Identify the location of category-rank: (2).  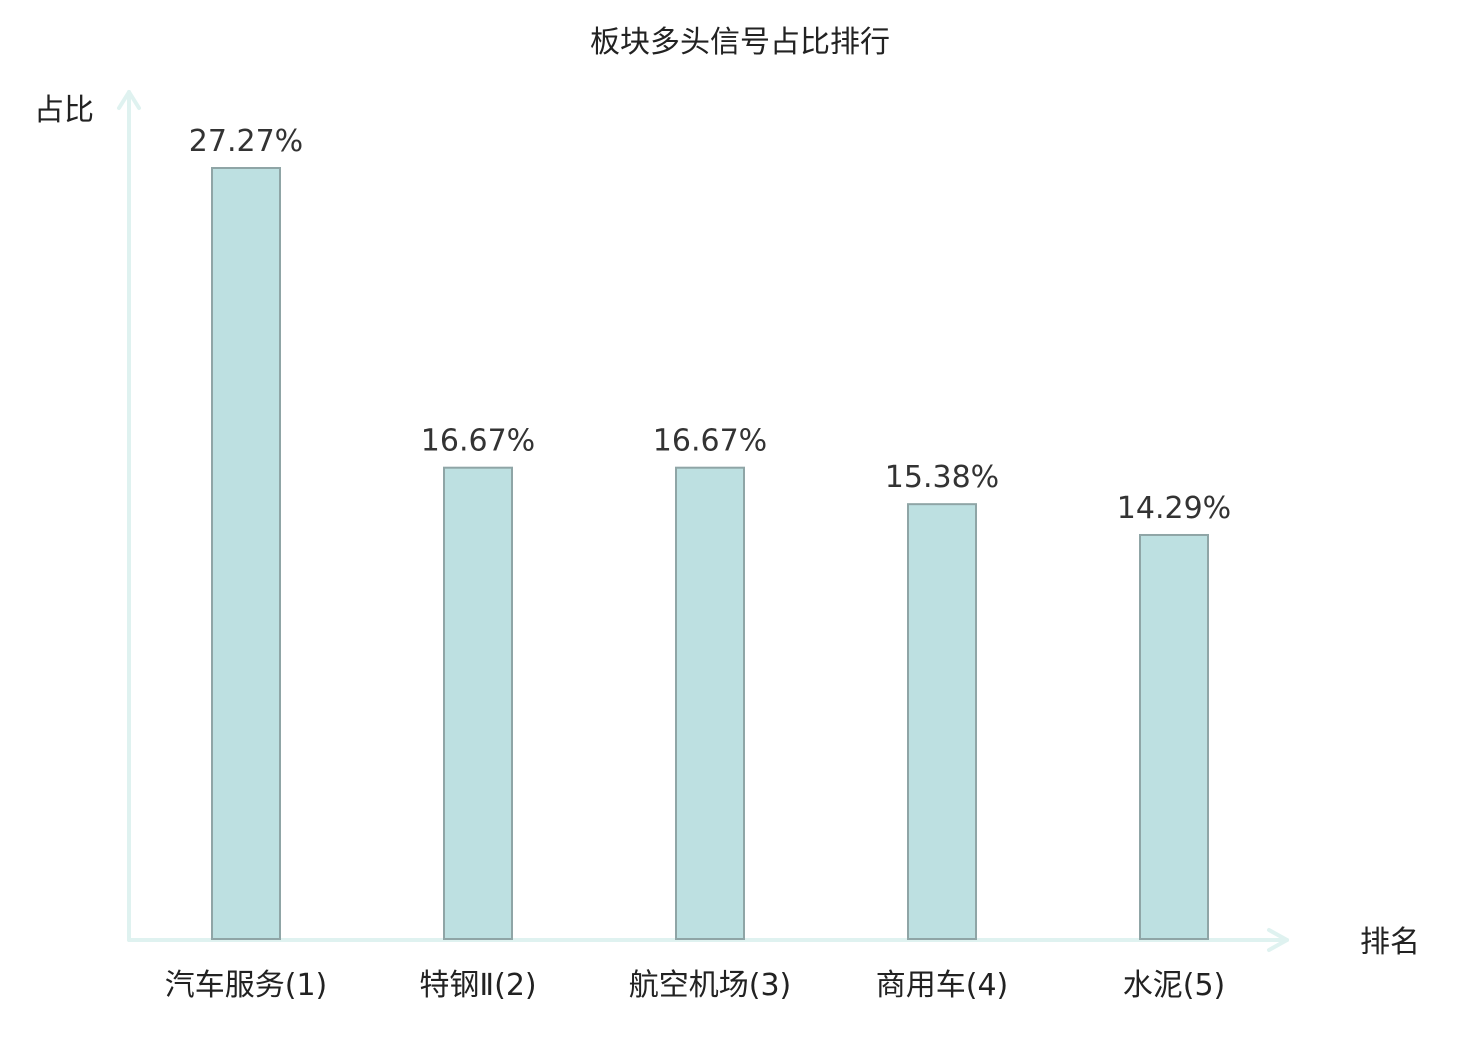
(515, 985).